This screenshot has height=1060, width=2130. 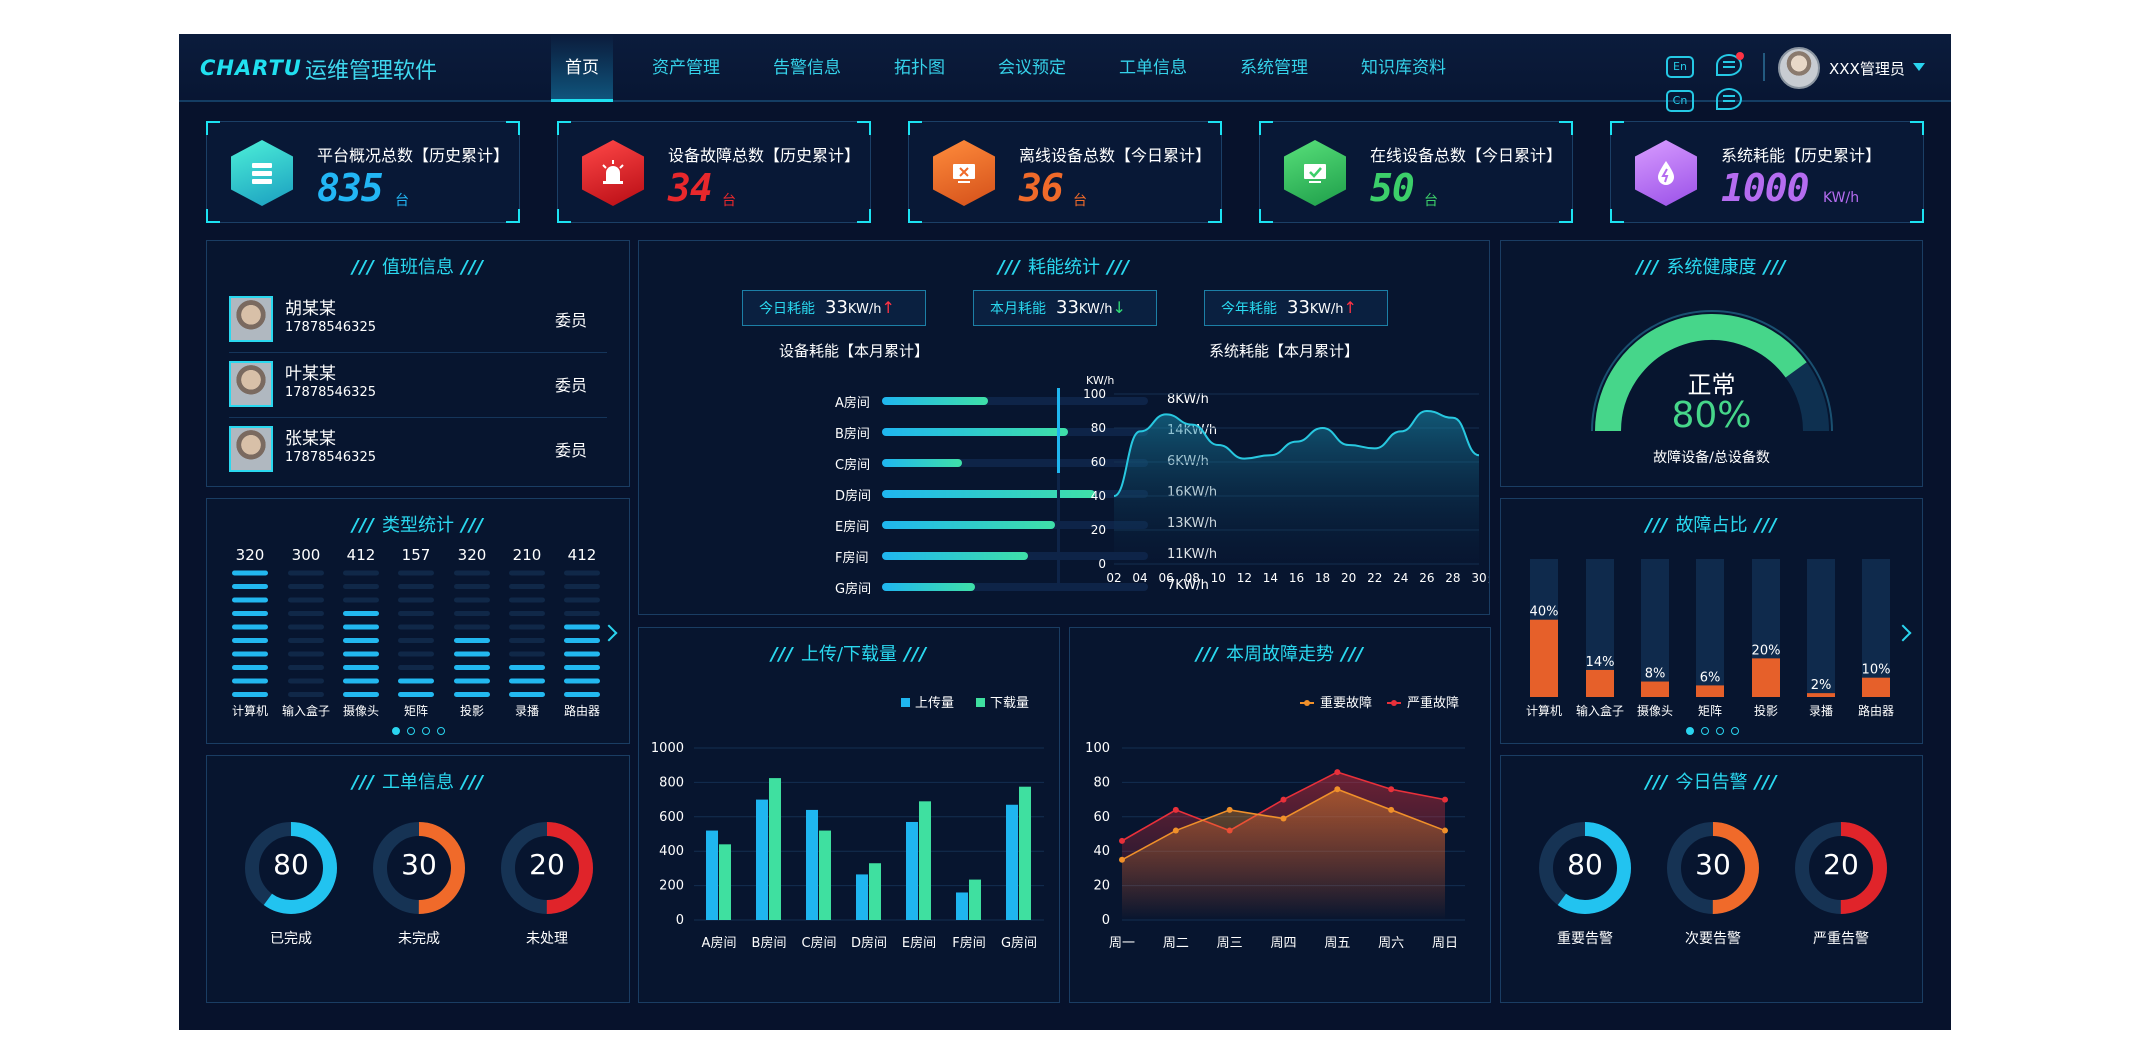 I want to click on stat-card-0: 平台概况总数【历史累计】 835 台, so click(x=363, y=172).